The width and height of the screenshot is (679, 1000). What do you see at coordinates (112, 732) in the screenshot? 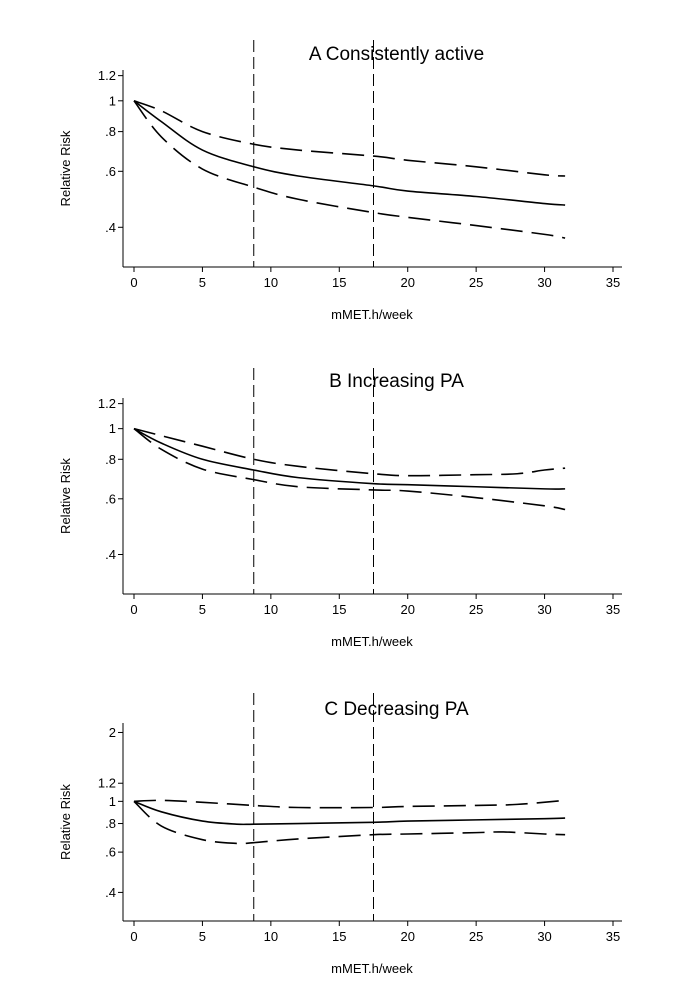
I see `y-tick-label: 2` at bounding box center [112, 732].